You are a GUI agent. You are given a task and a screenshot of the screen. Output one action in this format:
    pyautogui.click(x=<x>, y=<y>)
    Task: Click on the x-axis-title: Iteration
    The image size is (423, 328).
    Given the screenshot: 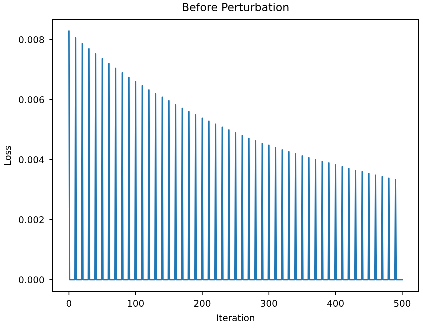 What is the action you would take?
    pyautogui.click(x=235, y=318)
    